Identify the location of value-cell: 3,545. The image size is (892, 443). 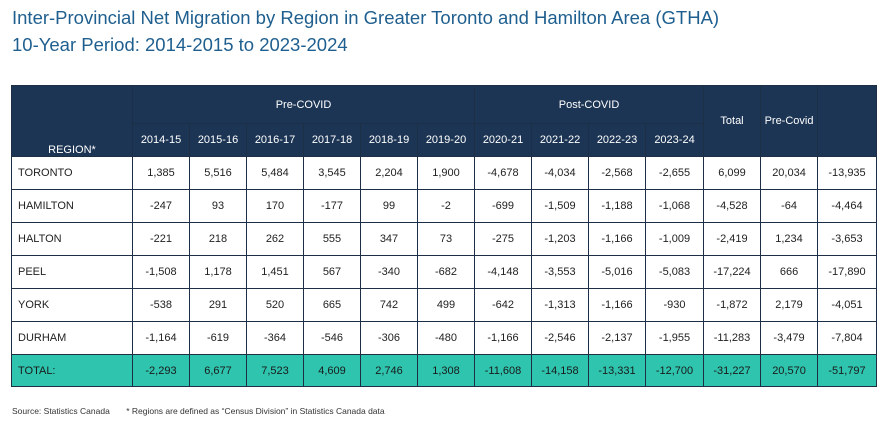
(332, 173).